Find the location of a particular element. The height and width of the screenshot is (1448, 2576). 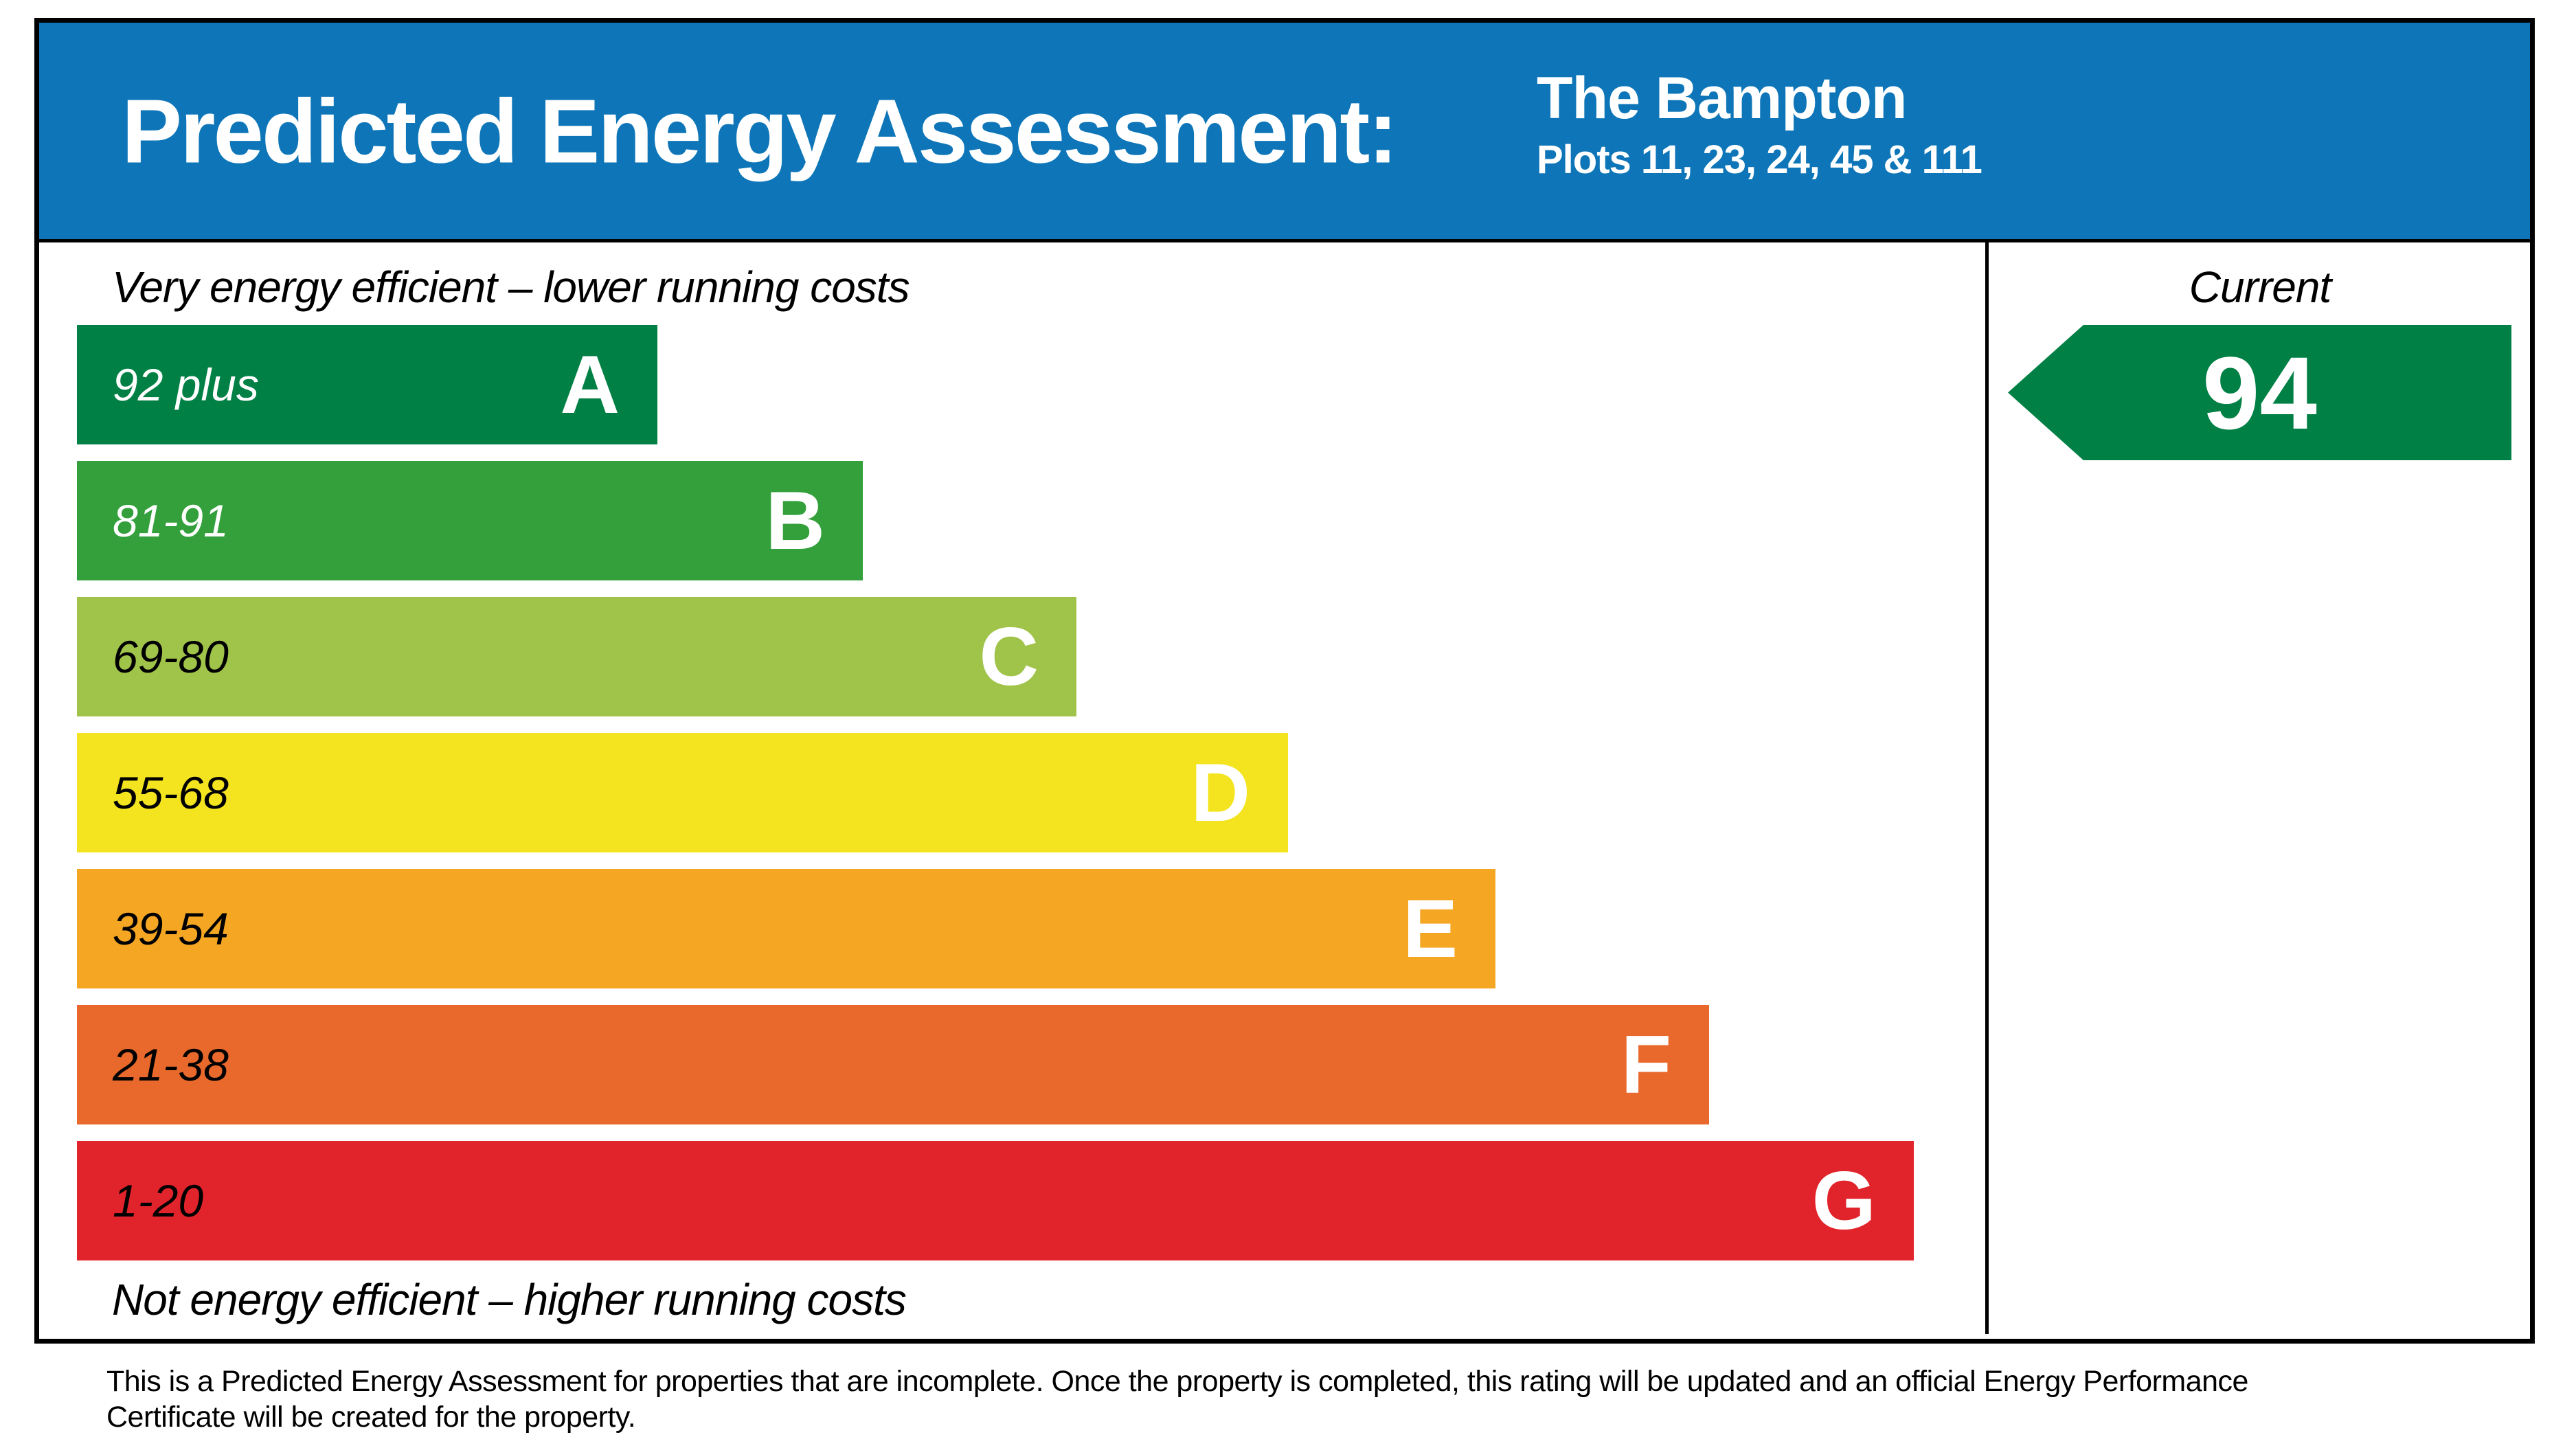

band-E: 39-54 E is located at coordinates (786, 928).